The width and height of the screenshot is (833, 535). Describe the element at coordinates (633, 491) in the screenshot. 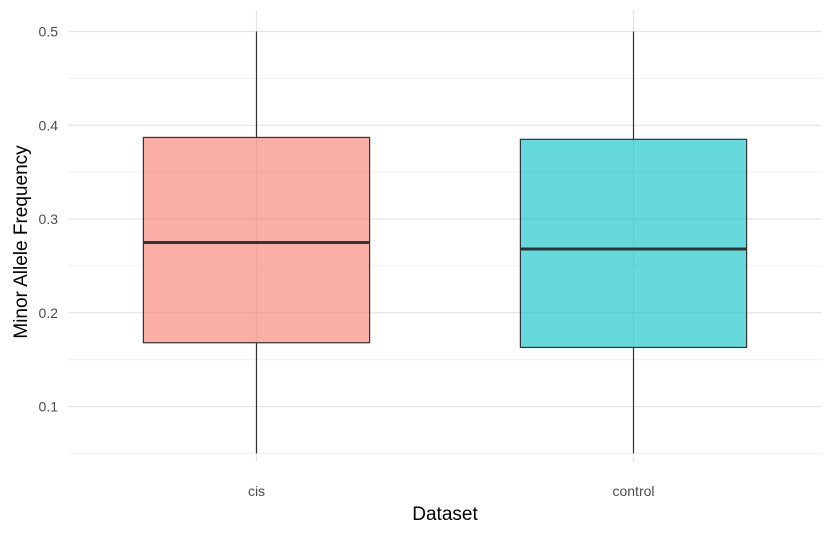

I see `x-tick-label: control` at that location.